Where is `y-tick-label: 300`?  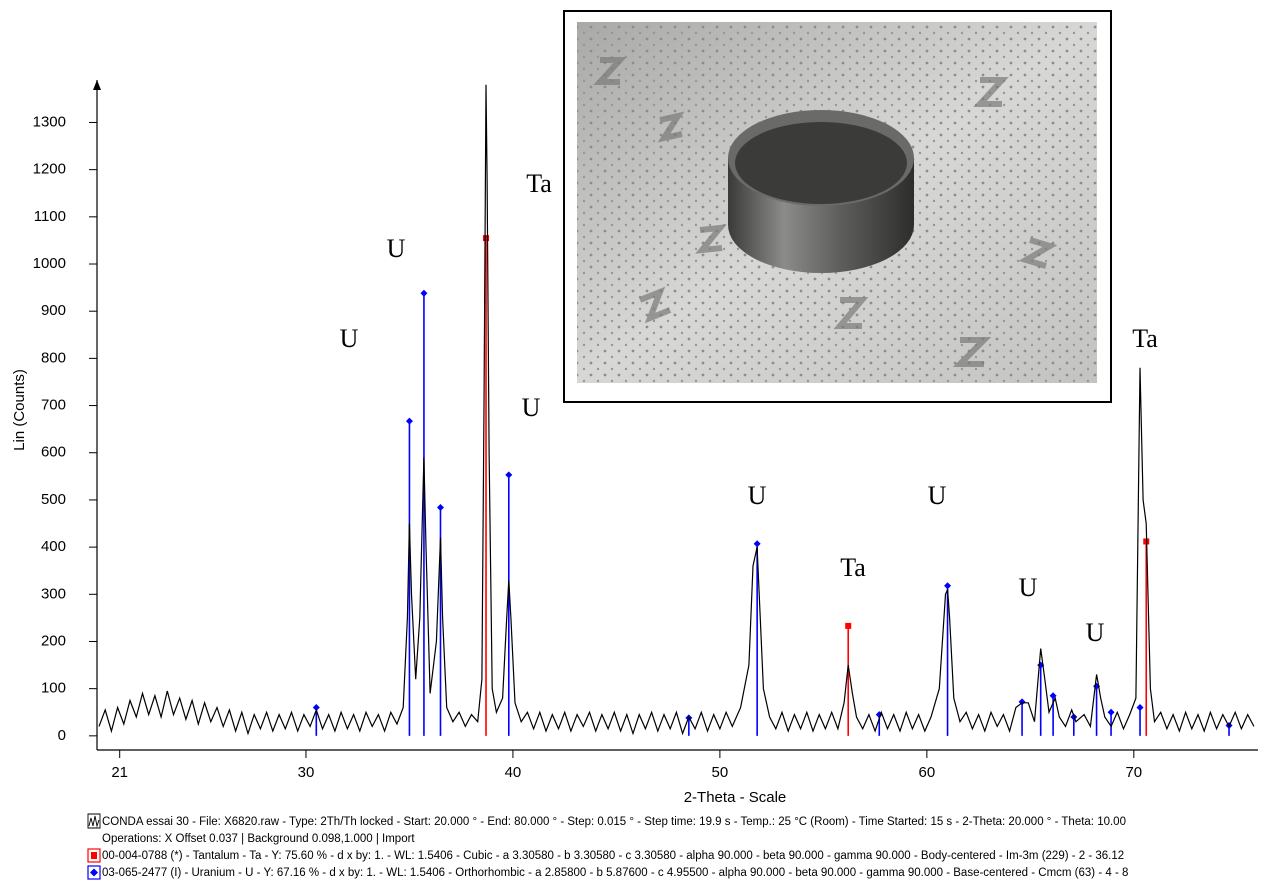
y-tick-label: 300 is located at coordinates (53, 593).